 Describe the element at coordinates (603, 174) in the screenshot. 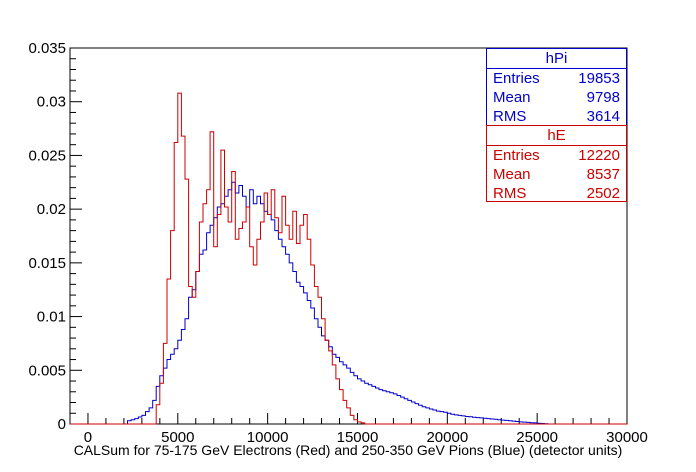

I see `stats-value: 8537` at that location.